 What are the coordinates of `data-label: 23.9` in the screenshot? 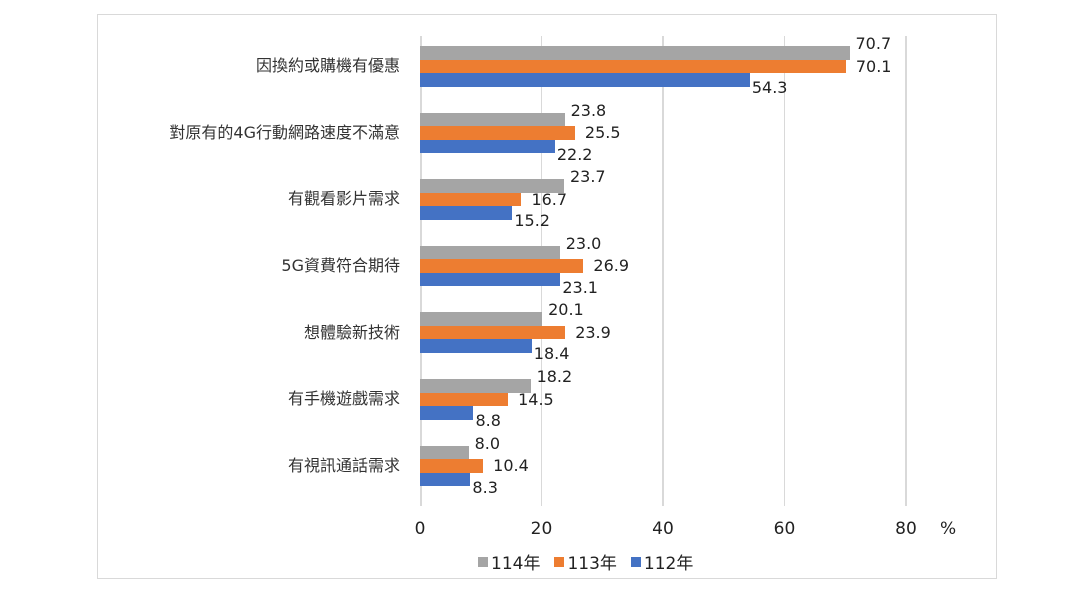 It's located at (593, 332).